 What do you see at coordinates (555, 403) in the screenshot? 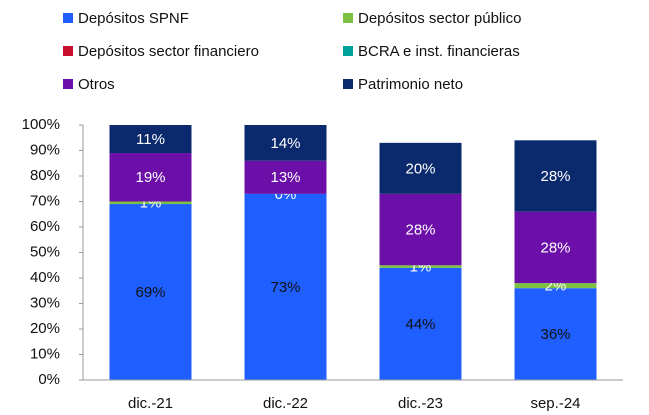
I see `x-tick-label: sep.-24` at bounding box center [555, 403].